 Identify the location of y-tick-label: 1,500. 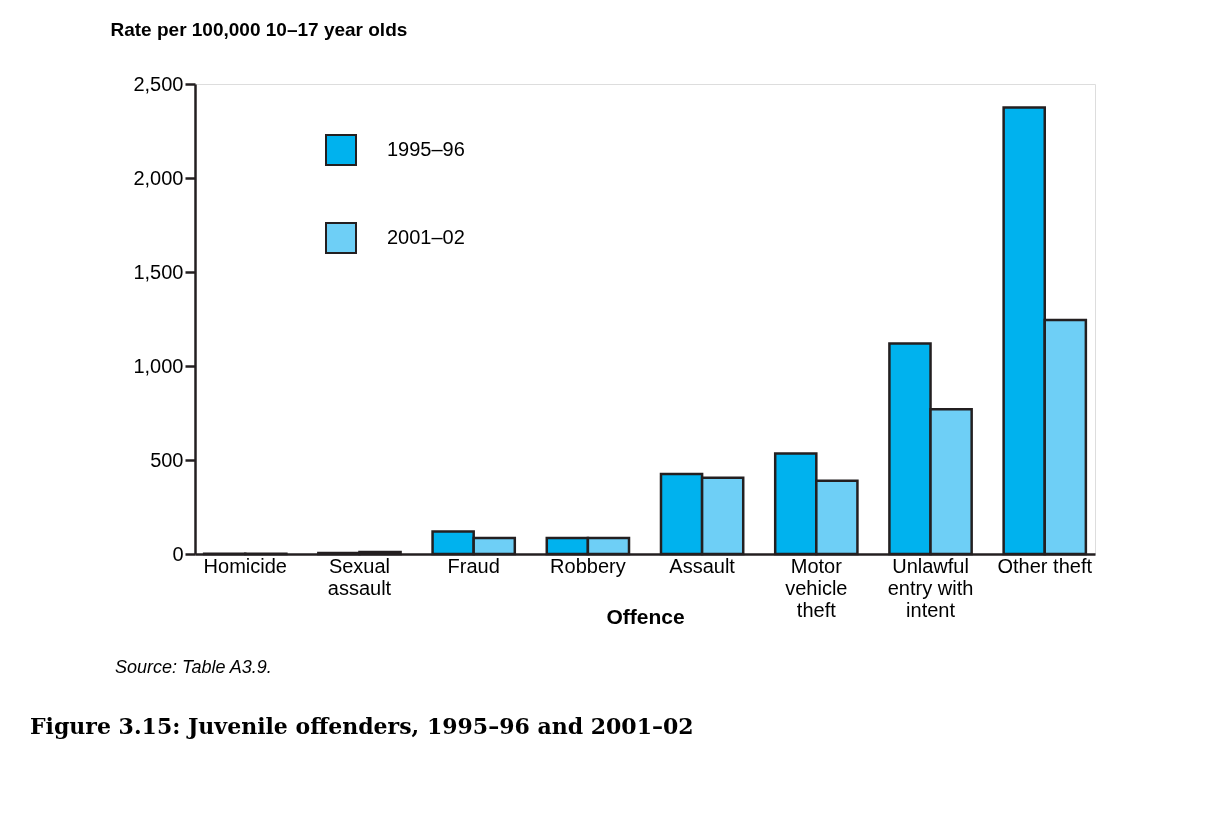
(158, 271).